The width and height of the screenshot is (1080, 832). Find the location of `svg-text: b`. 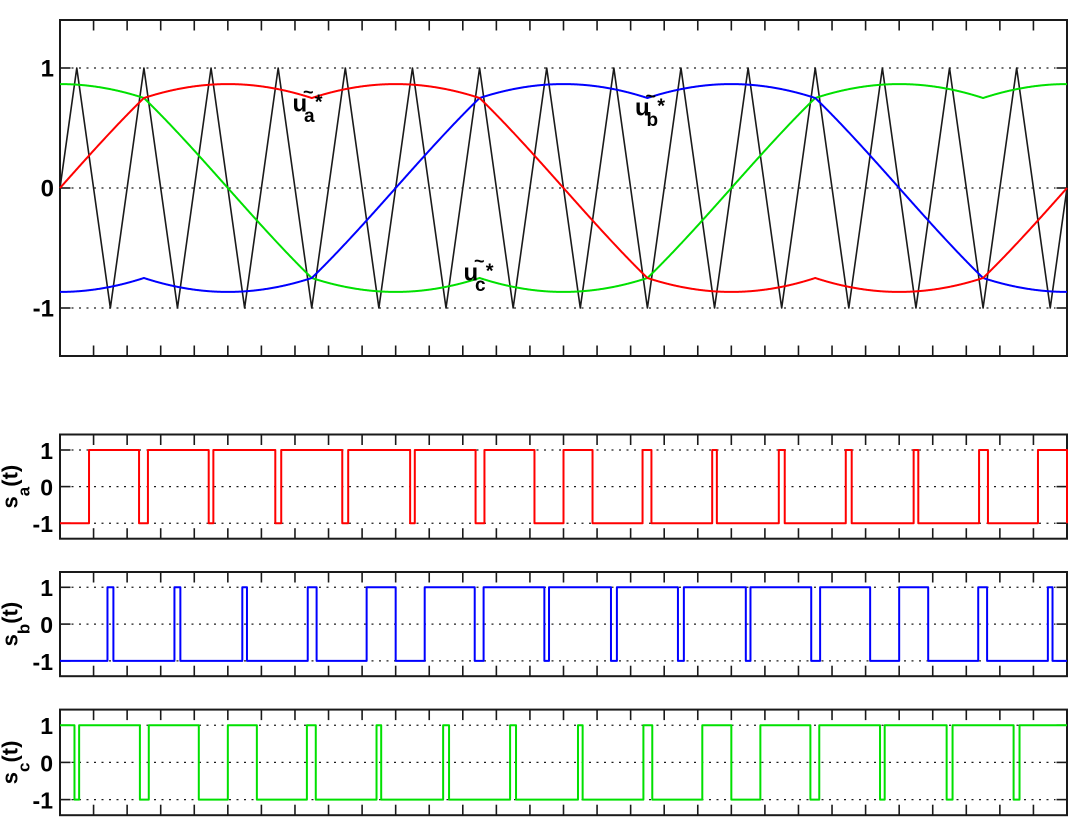

svg-text: b is located at coordinates (653, 120).